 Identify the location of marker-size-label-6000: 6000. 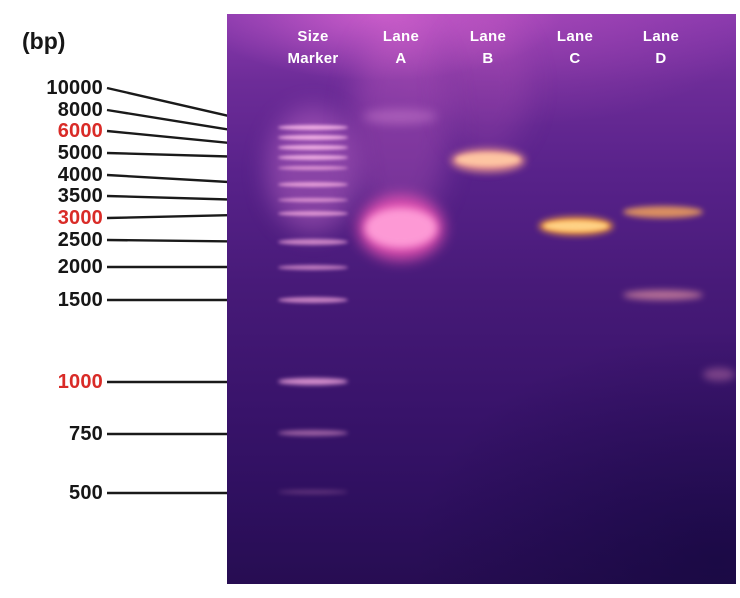
(80, 131).